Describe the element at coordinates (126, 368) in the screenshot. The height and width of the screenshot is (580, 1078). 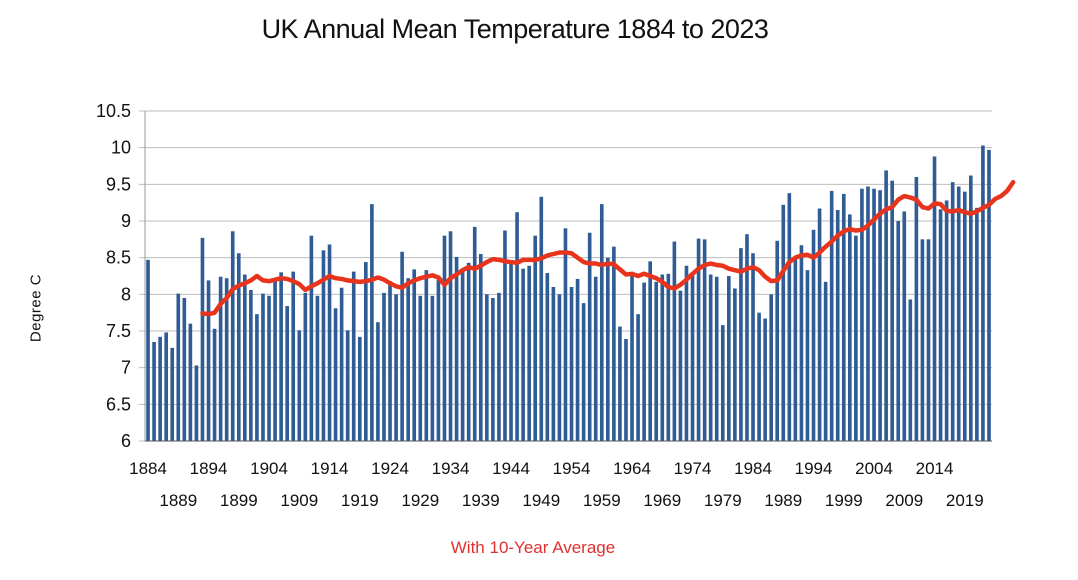
I see `y-tick-label: 7` at that location.